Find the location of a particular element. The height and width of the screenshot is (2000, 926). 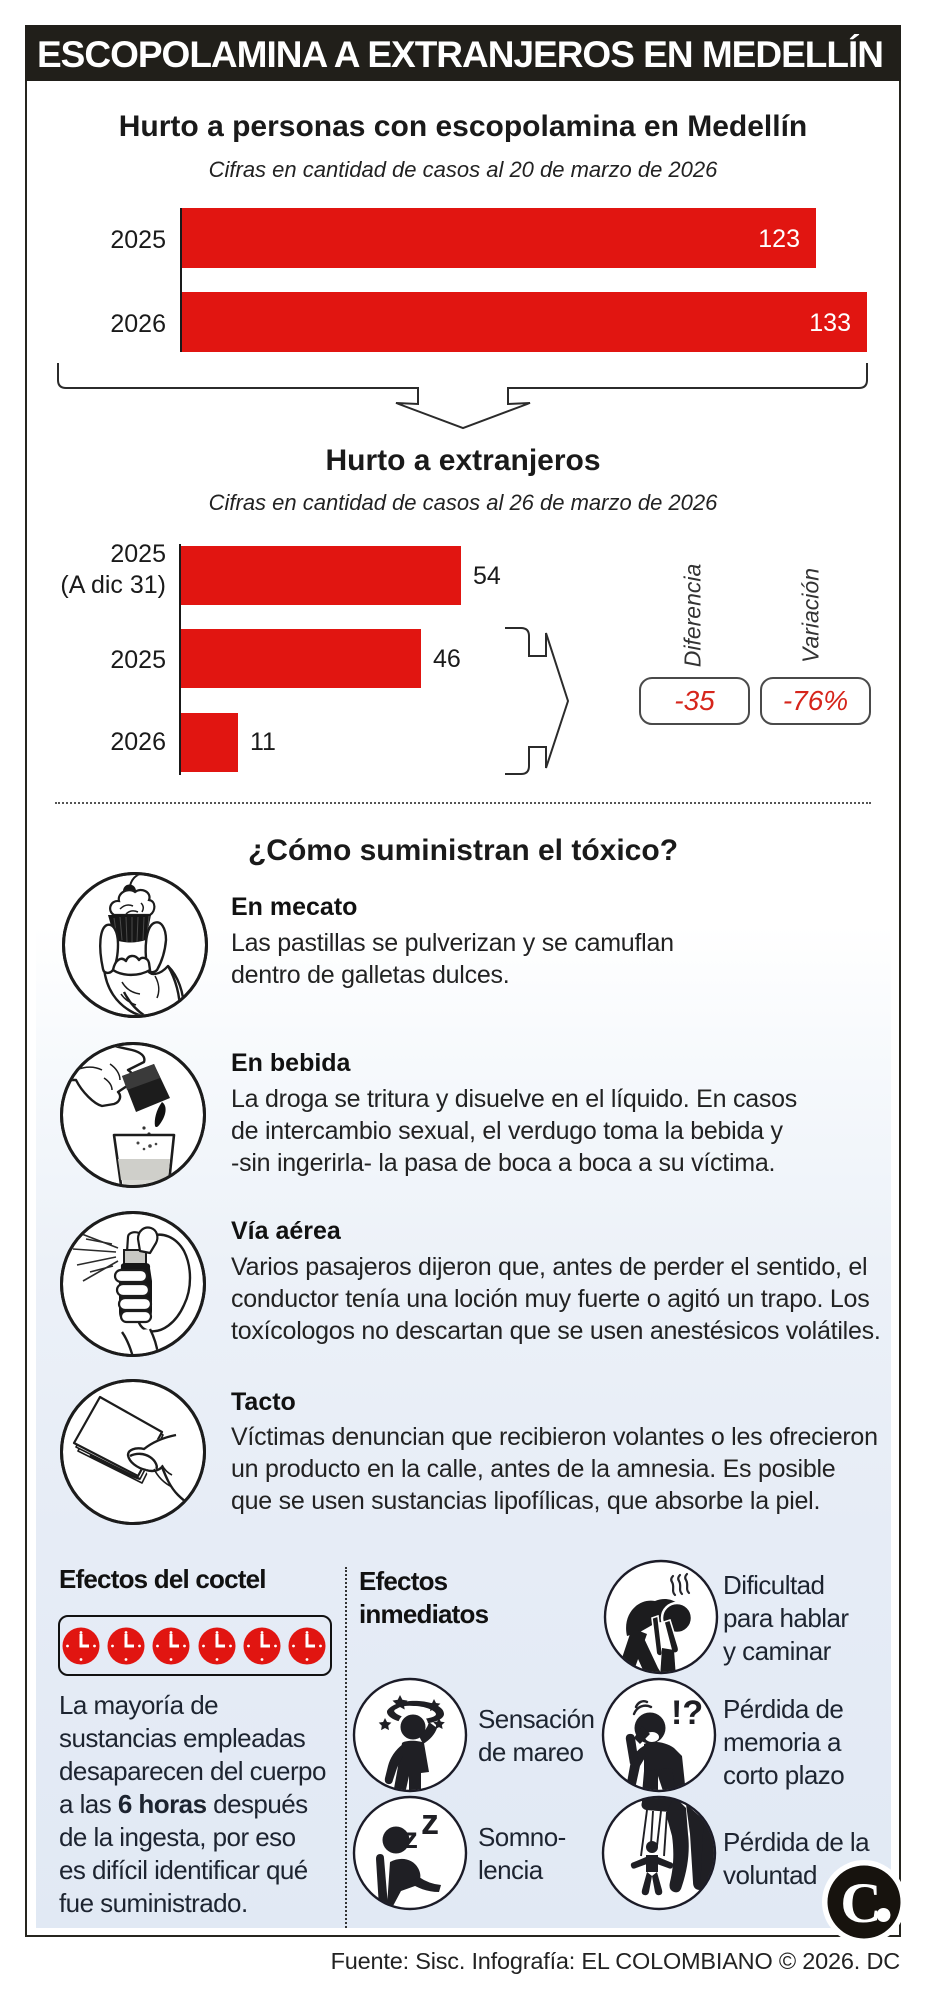

svg-text: C is located at coordinates (860, 1903).